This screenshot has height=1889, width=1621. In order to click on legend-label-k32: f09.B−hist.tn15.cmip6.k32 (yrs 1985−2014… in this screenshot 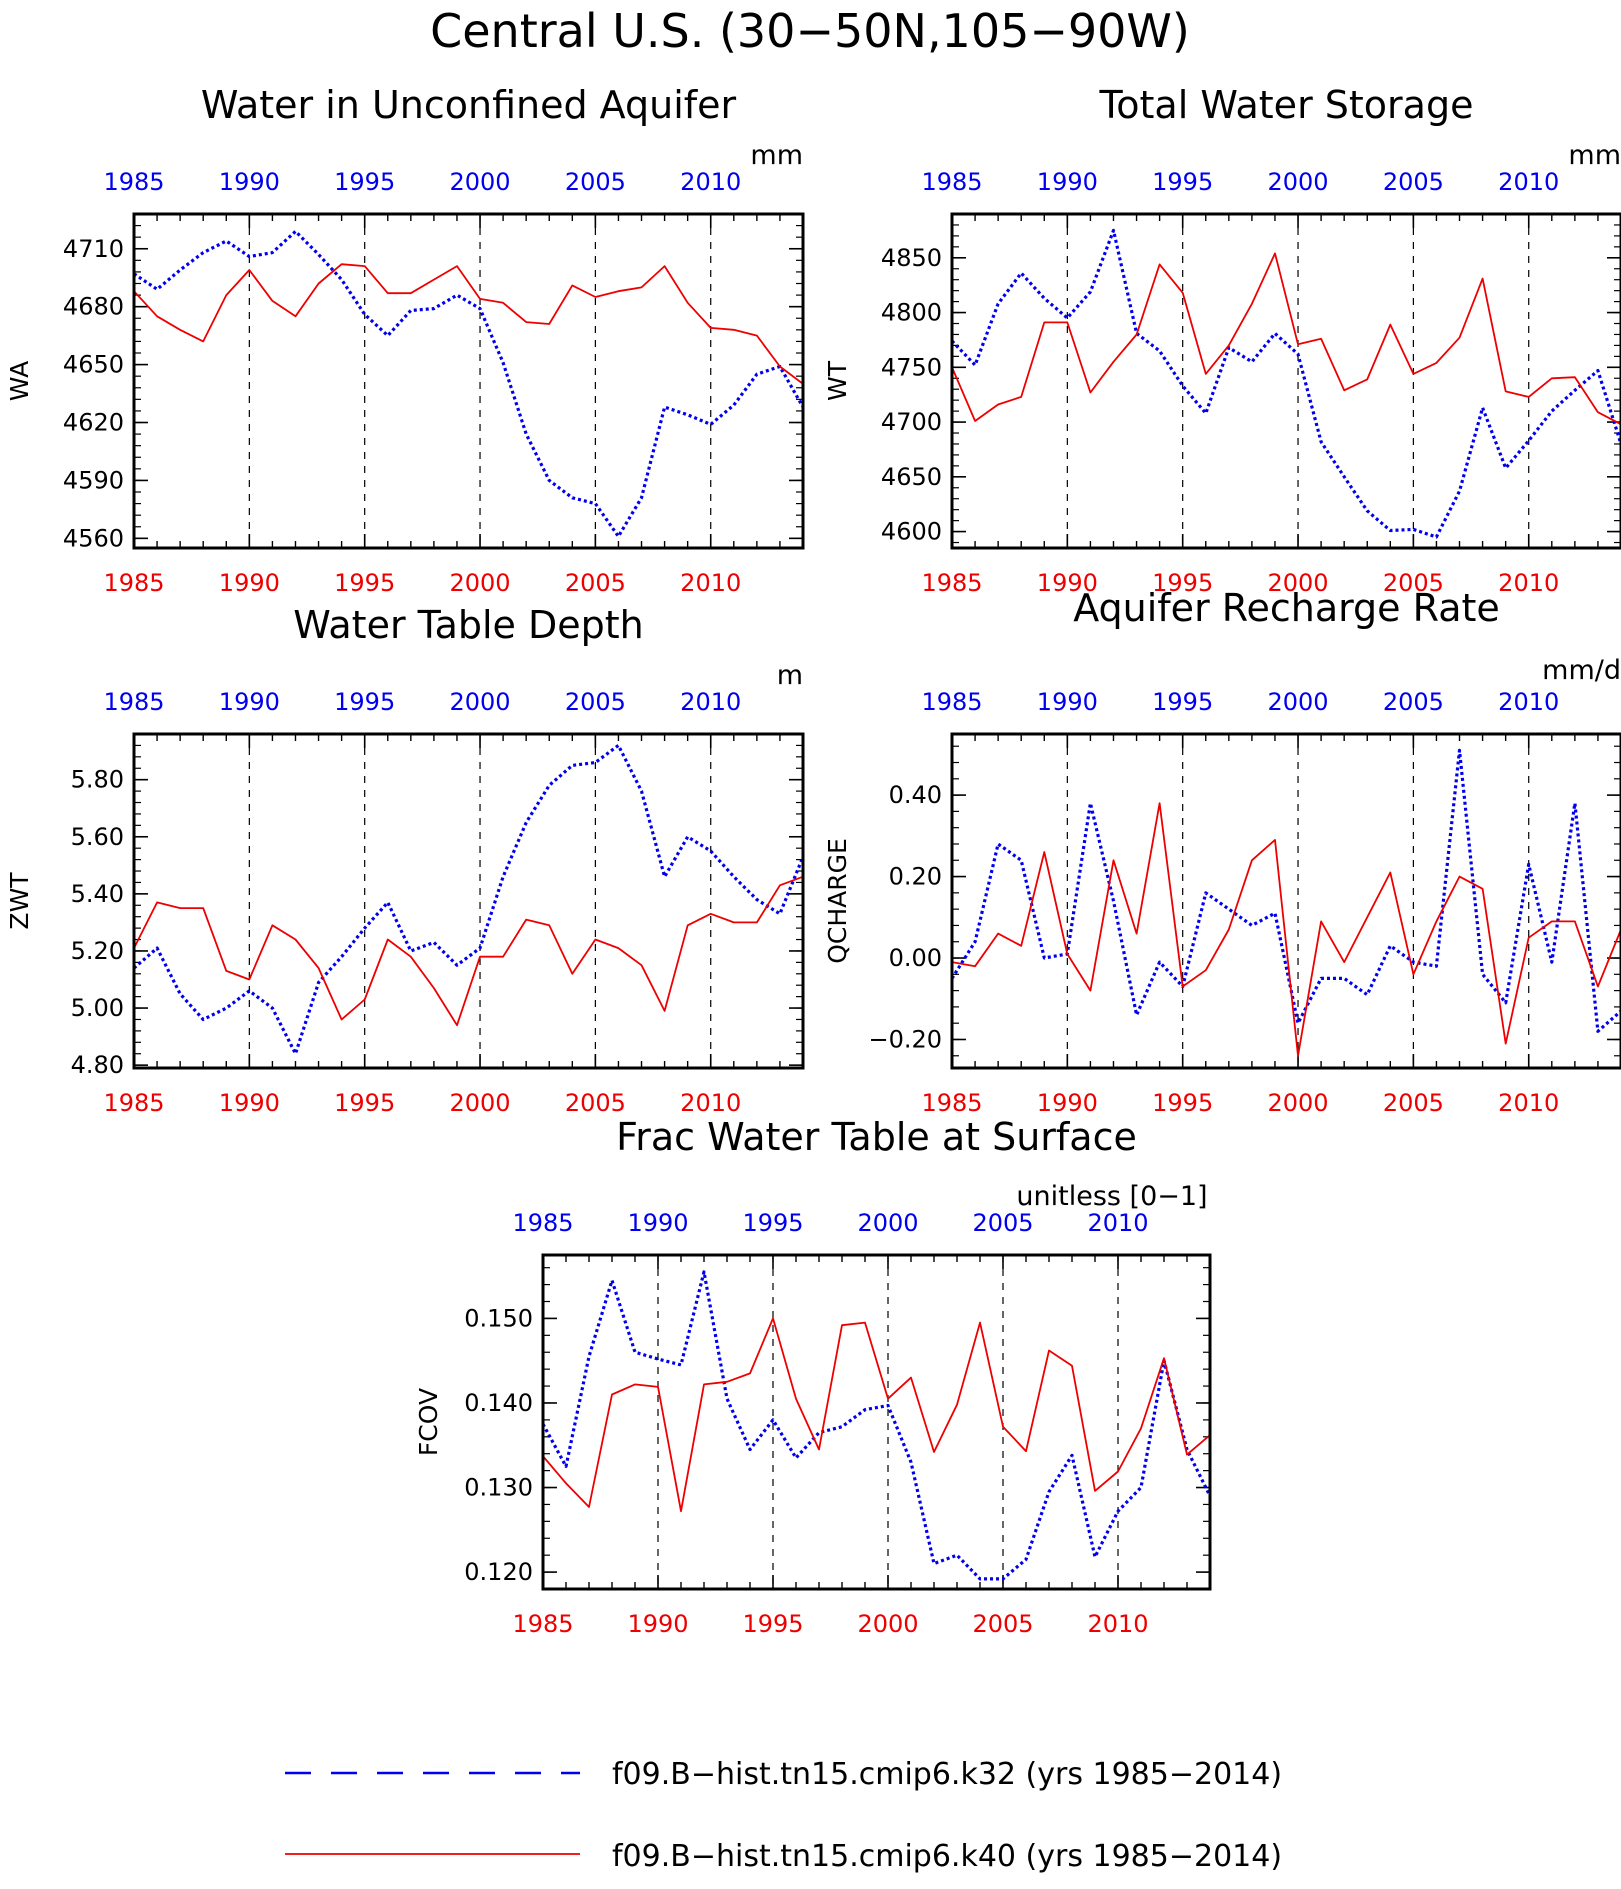, I will do `click(947, 1774)`.